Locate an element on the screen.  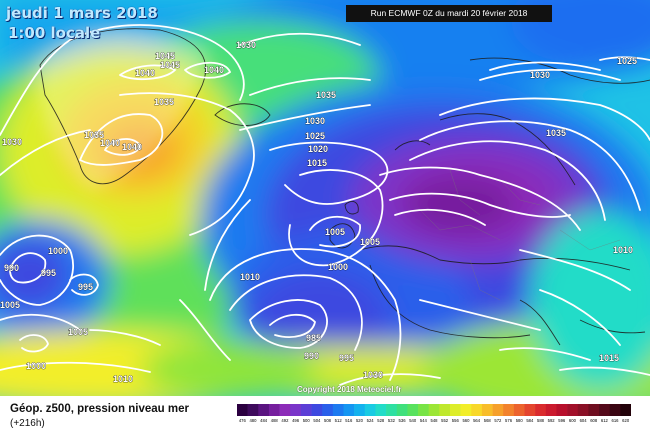
legend-label: 528 is located at coordinates (381, 420).